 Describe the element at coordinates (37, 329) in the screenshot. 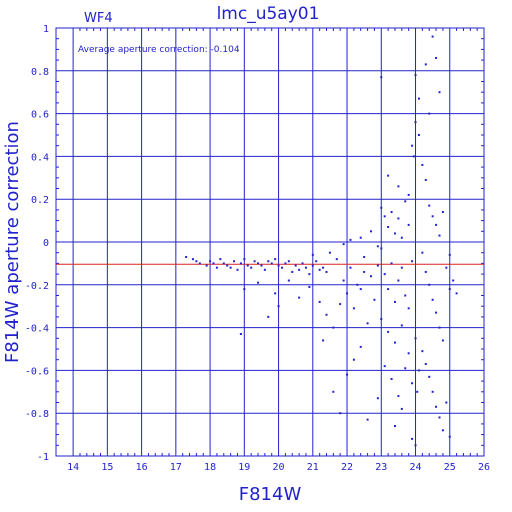

I see `y-tick-label: -0.4` at that location.